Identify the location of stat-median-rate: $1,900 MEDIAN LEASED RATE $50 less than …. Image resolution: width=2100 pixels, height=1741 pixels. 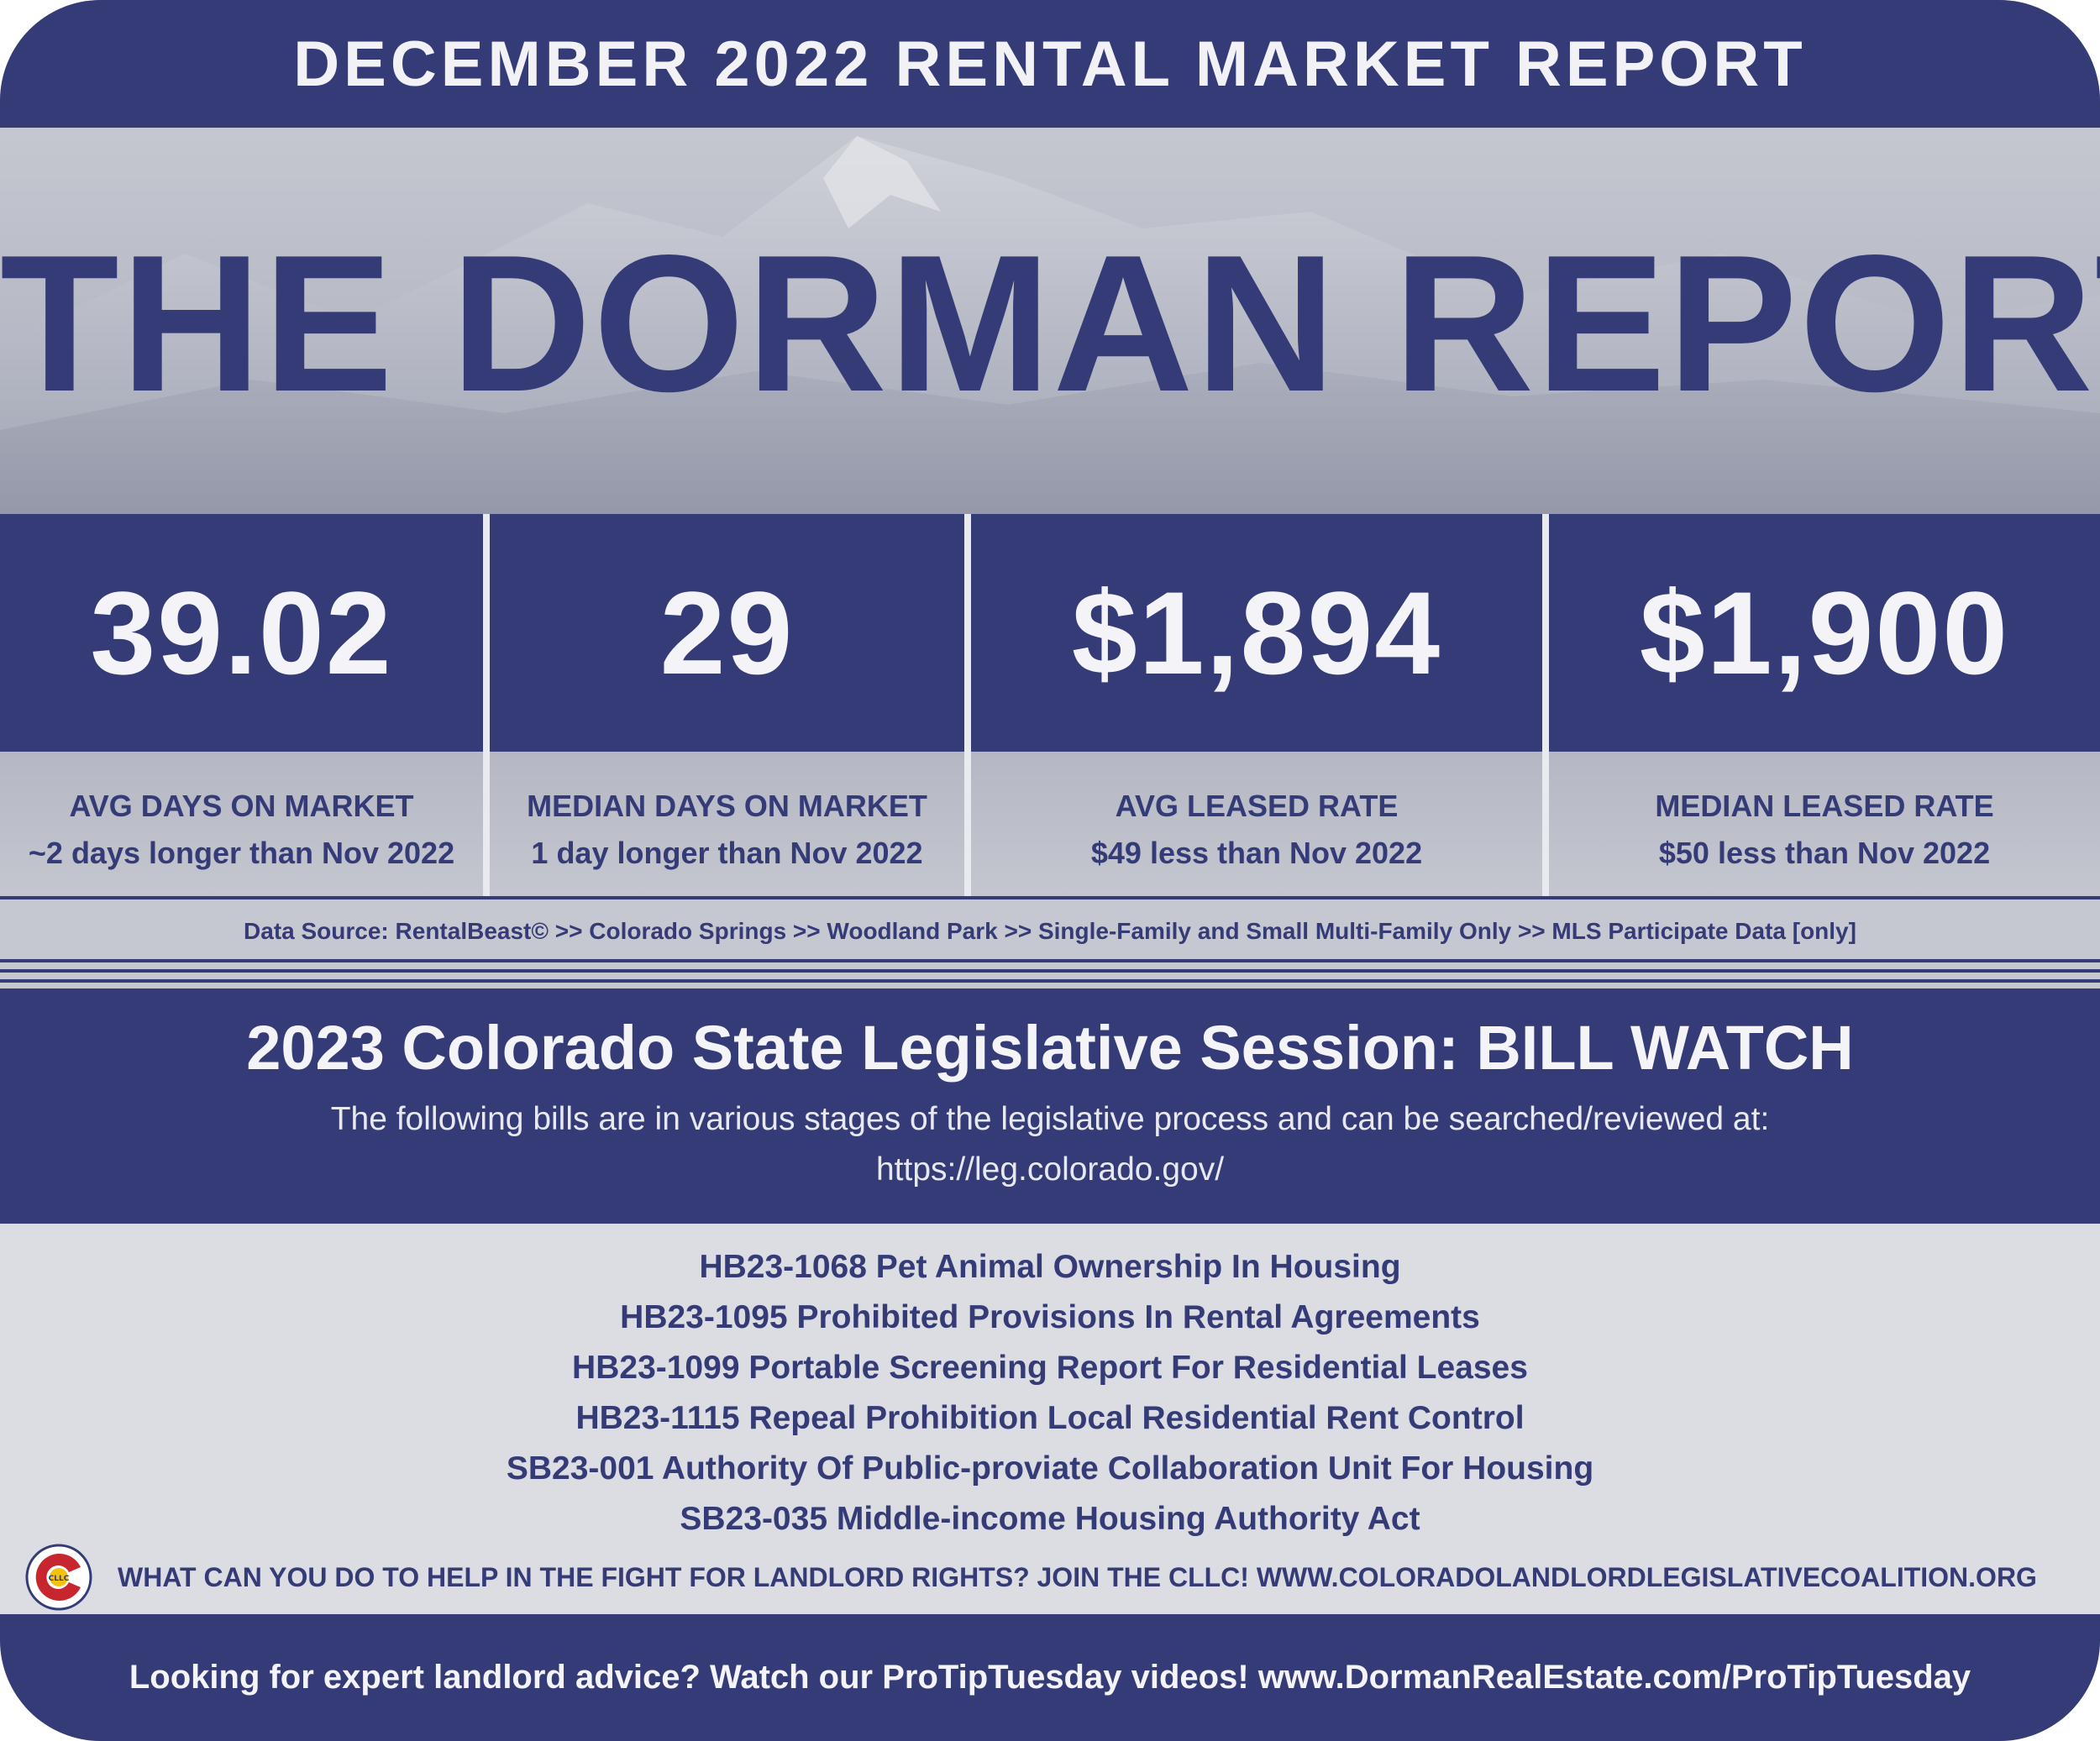
(1824, 705).